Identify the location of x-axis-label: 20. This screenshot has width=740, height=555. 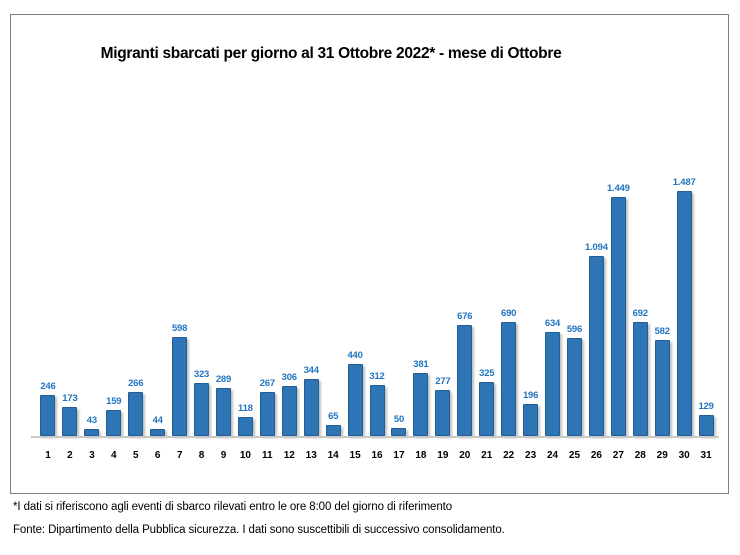
(465, 455).